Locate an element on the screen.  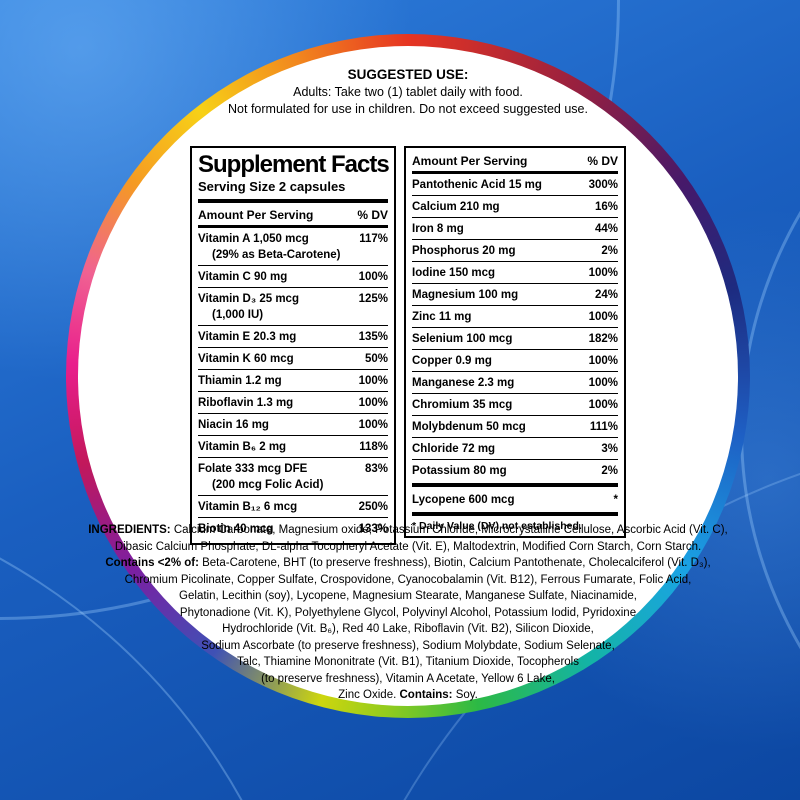
nutrient-name-text: Riboflavin 1.3 mg is located at coordinates (246, 402).